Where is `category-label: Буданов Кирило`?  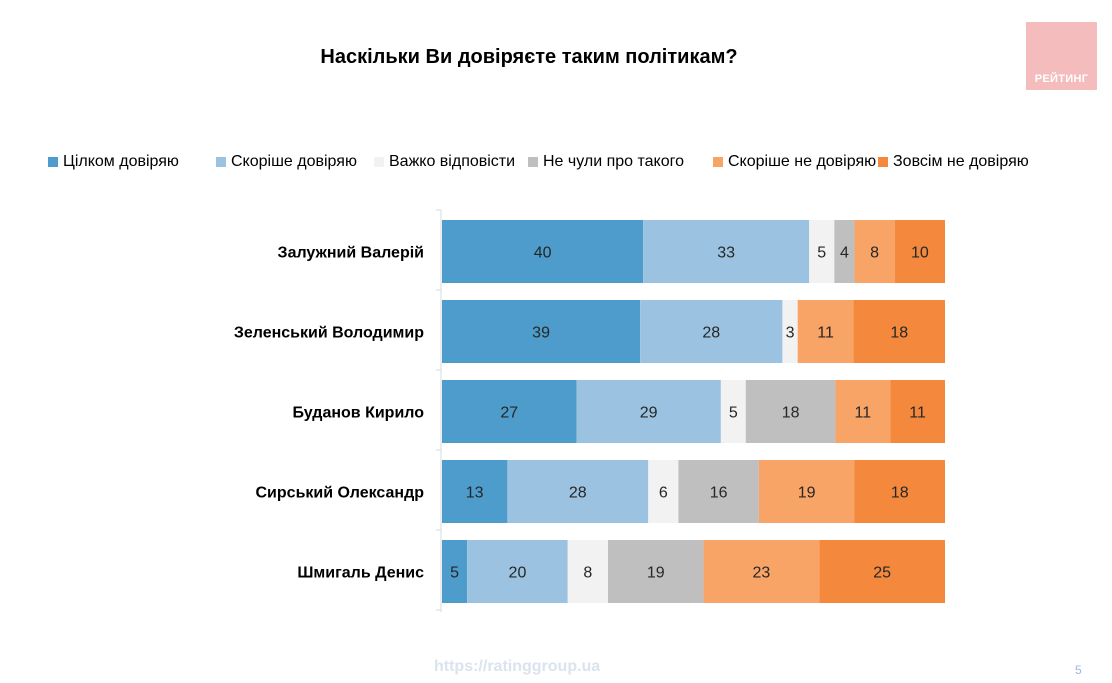 category-label: Буданов Кирило is located at coordinates (359, 413).